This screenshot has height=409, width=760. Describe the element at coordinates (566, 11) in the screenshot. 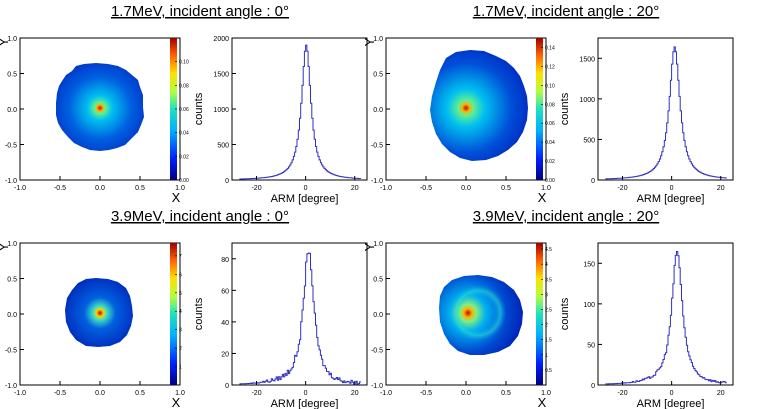

I see `panel-title: 1.7MeV, incident angle : 20°` at that location.